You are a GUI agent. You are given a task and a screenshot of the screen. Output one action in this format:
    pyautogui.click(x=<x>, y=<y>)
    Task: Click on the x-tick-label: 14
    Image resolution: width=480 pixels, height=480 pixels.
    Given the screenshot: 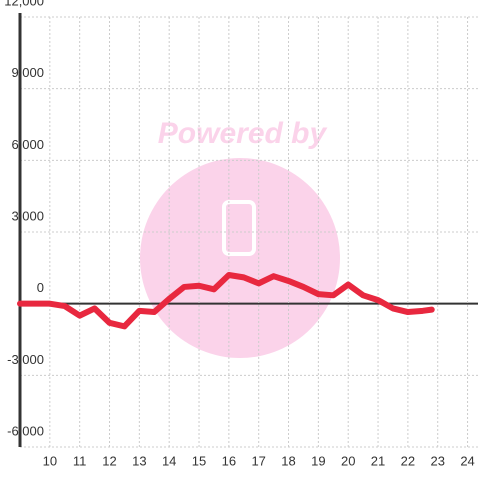 What is the action you would take?
    pyautogui.click(x=169, y=460)
    